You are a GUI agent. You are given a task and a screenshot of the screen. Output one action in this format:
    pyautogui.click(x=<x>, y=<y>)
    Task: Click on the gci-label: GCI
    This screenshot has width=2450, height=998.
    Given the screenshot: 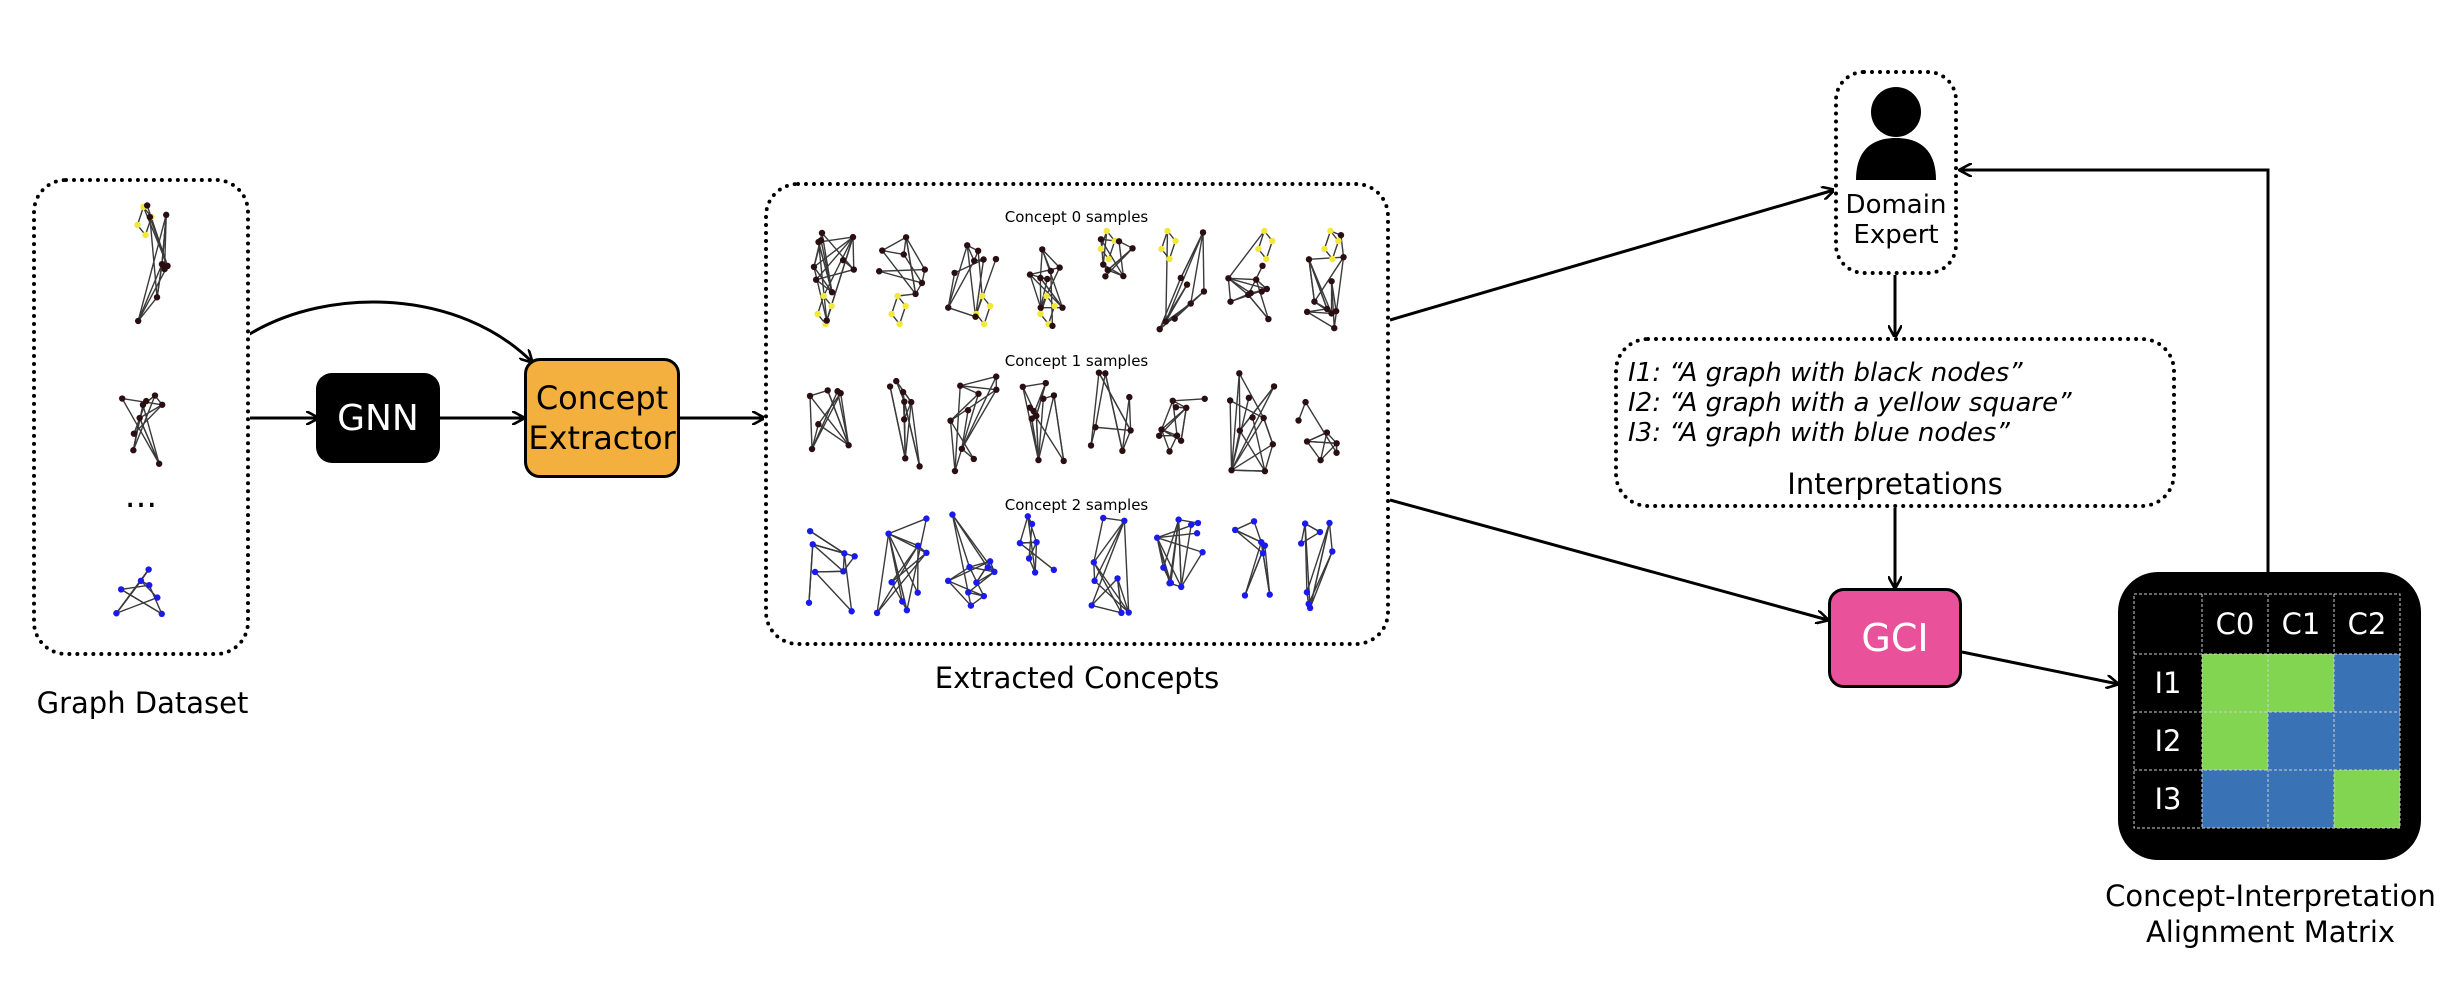 What is the action you would take?
    pyautogui.click(x=1895, y=638)
    